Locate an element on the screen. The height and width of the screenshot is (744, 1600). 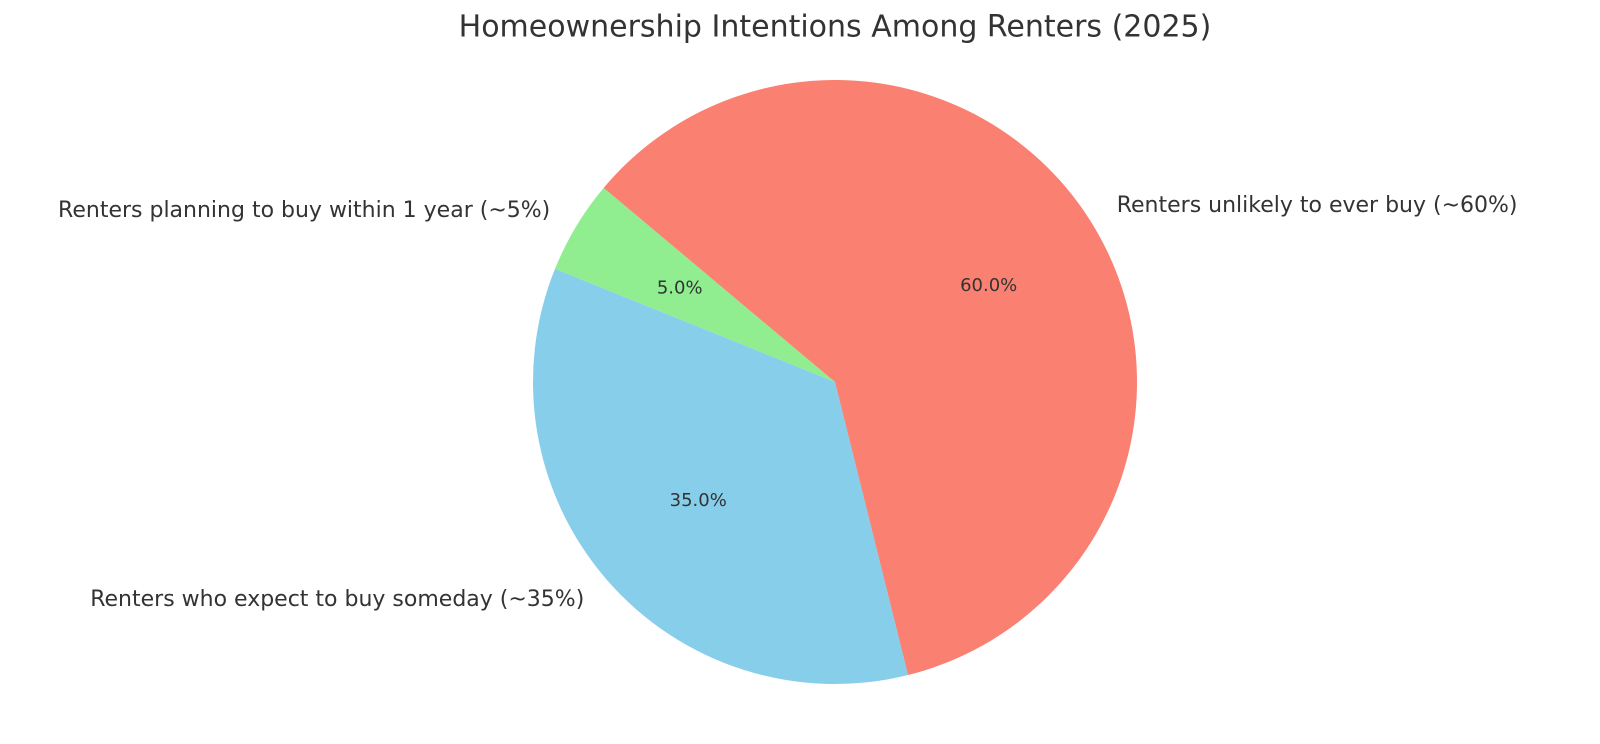
value-label: 60.0% is located at coordinates (988, 285).